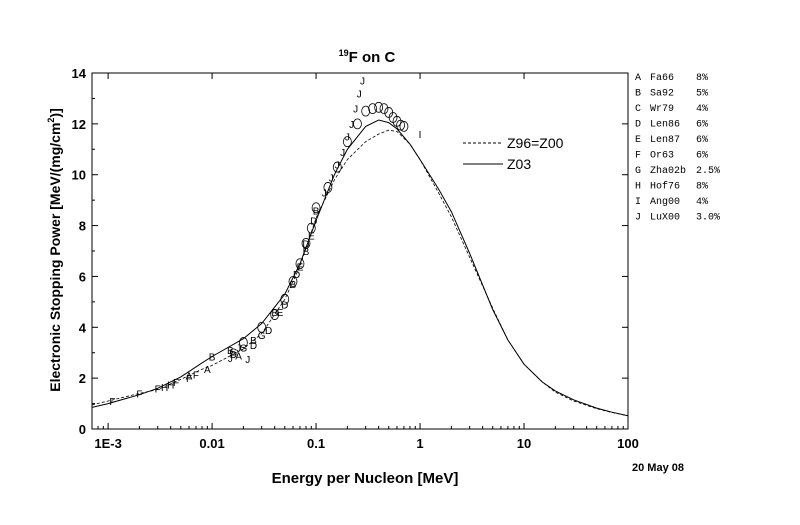 This screenshot has height=525, width=800. I want to click on x-tick-label: 1, so click(419, 443).